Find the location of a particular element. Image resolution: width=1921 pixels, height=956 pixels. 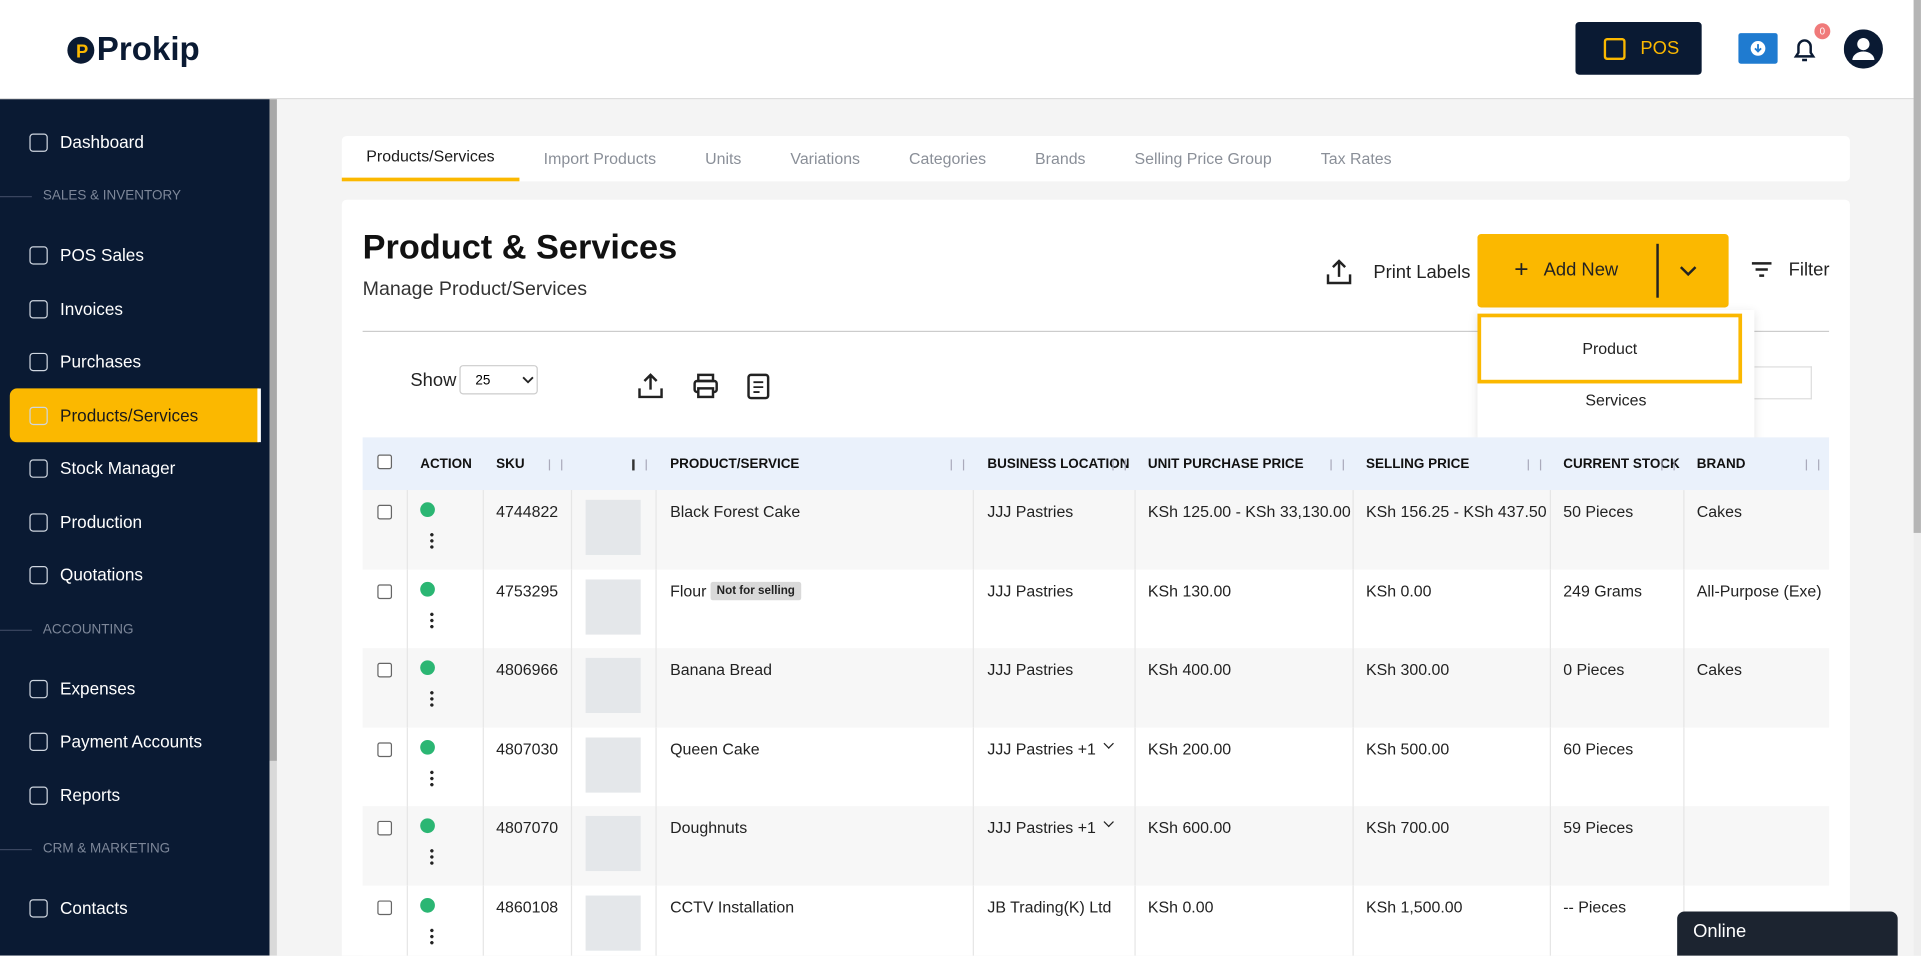

export-icons is located at coordinates (705, 386).